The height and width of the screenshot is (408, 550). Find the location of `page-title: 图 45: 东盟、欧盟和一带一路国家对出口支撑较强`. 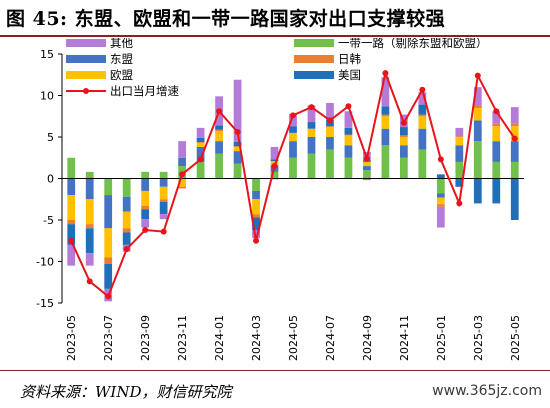

page-title: 图 45: 东盟、欧盟和一带一路国家对出口支撑较强 is located at coordinates (226, 19).